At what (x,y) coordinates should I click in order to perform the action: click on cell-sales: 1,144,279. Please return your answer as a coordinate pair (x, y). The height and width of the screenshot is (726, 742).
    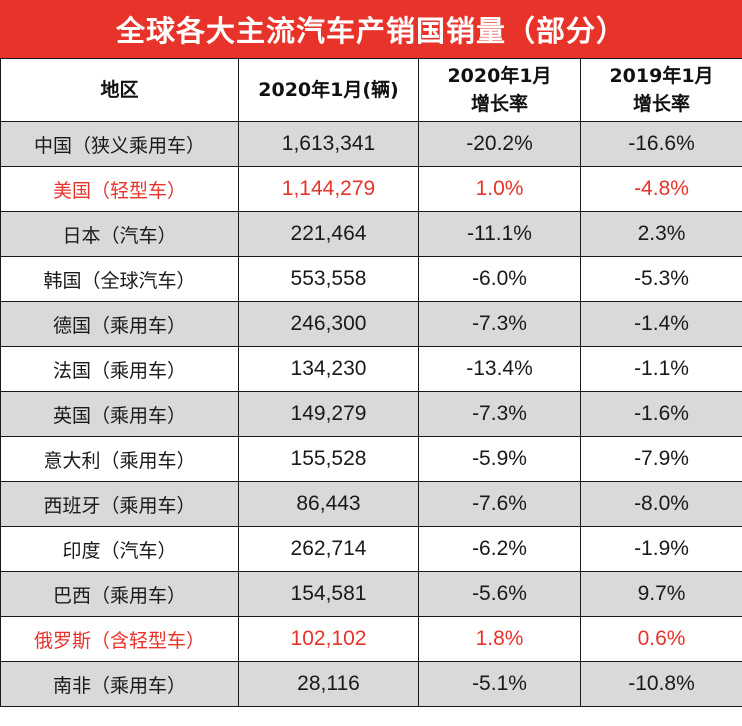
    Looking at the image, I should click on (328, 189).